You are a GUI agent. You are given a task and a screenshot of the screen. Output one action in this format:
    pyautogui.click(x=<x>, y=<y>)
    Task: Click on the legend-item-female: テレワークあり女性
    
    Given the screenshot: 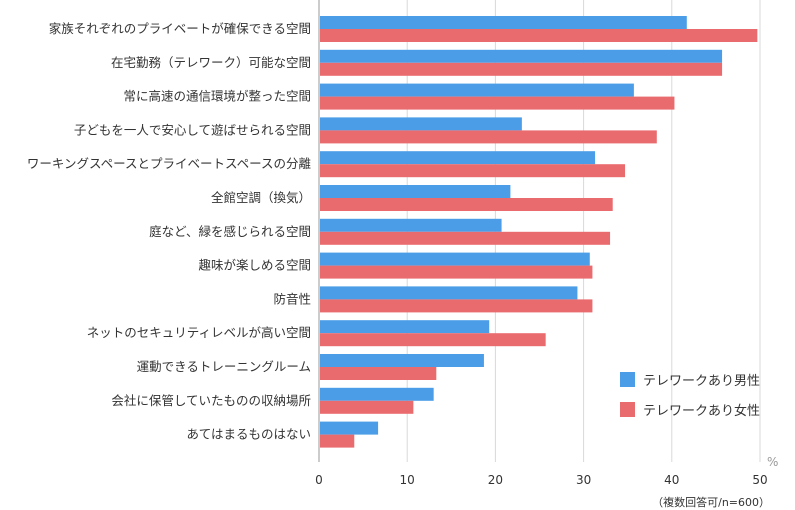 What is the action you would take?
    pyautogui.click(x=690, y=409)
    